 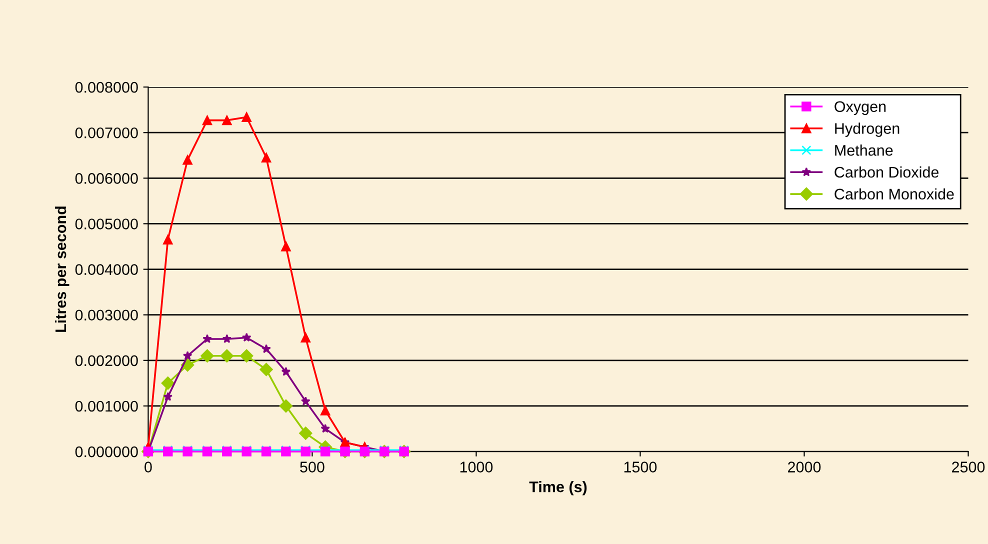 What do you see at coordinates (640, 467) in the screenshot?
I see `x-tick-label: 1500` at bounding box center [640, 467].